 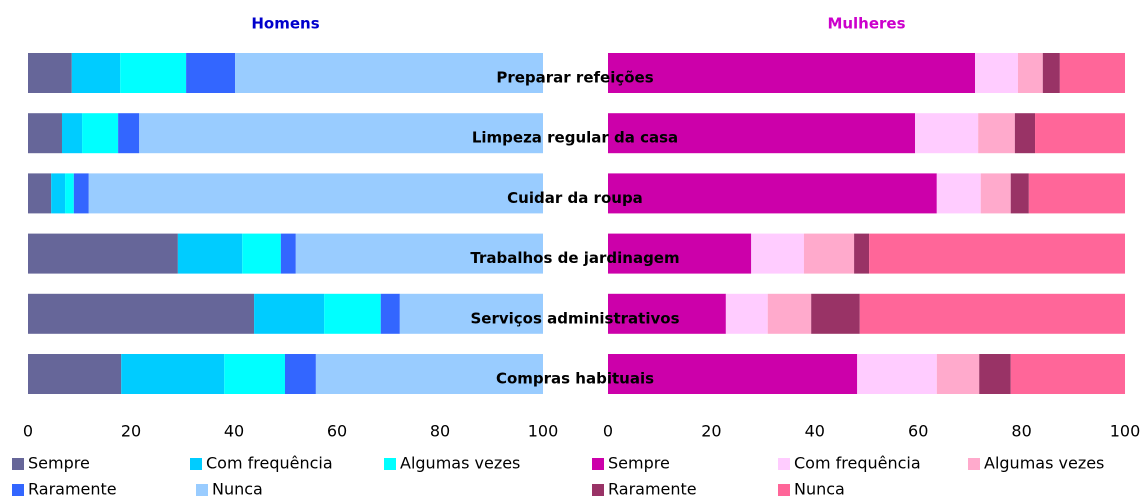 I want to click on x-tick-label: 60, so click(x=337, y=431).